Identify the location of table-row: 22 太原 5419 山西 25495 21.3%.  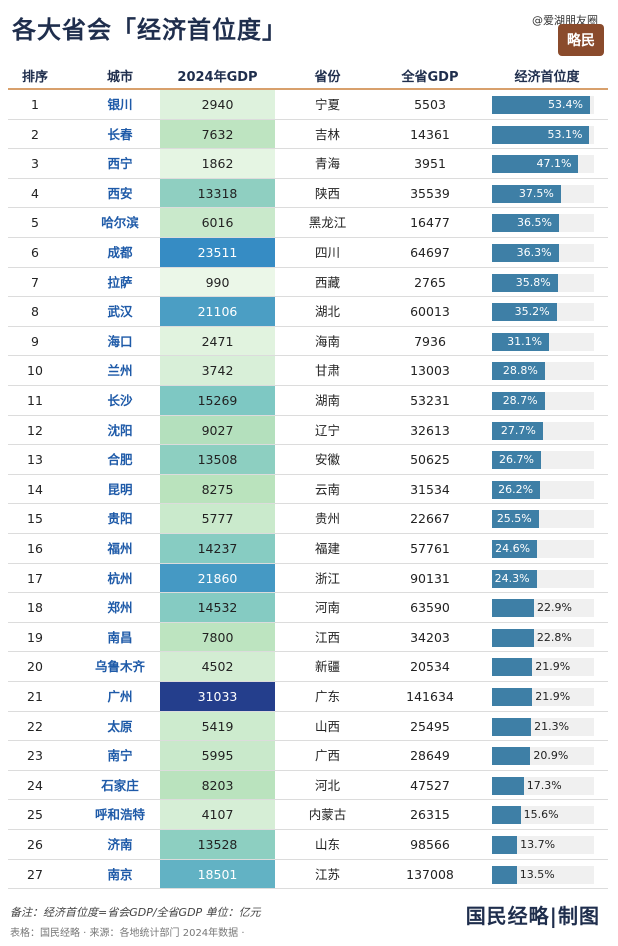
(309, 726).